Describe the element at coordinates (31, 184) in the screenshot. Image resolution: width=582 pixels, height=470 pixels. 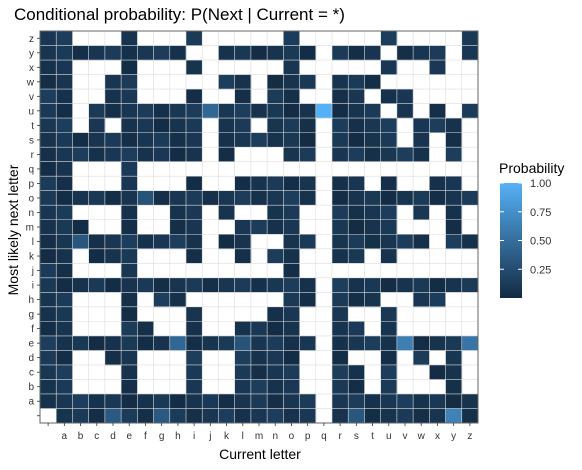
I see `y-tick-label: p` at that location.